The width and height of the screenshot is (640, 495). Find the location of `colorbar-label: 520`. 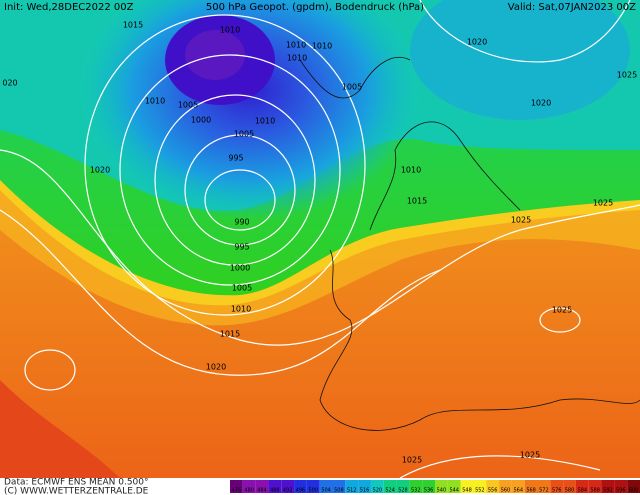

colorbar-label: 520 is located at coordinates (378, 491).